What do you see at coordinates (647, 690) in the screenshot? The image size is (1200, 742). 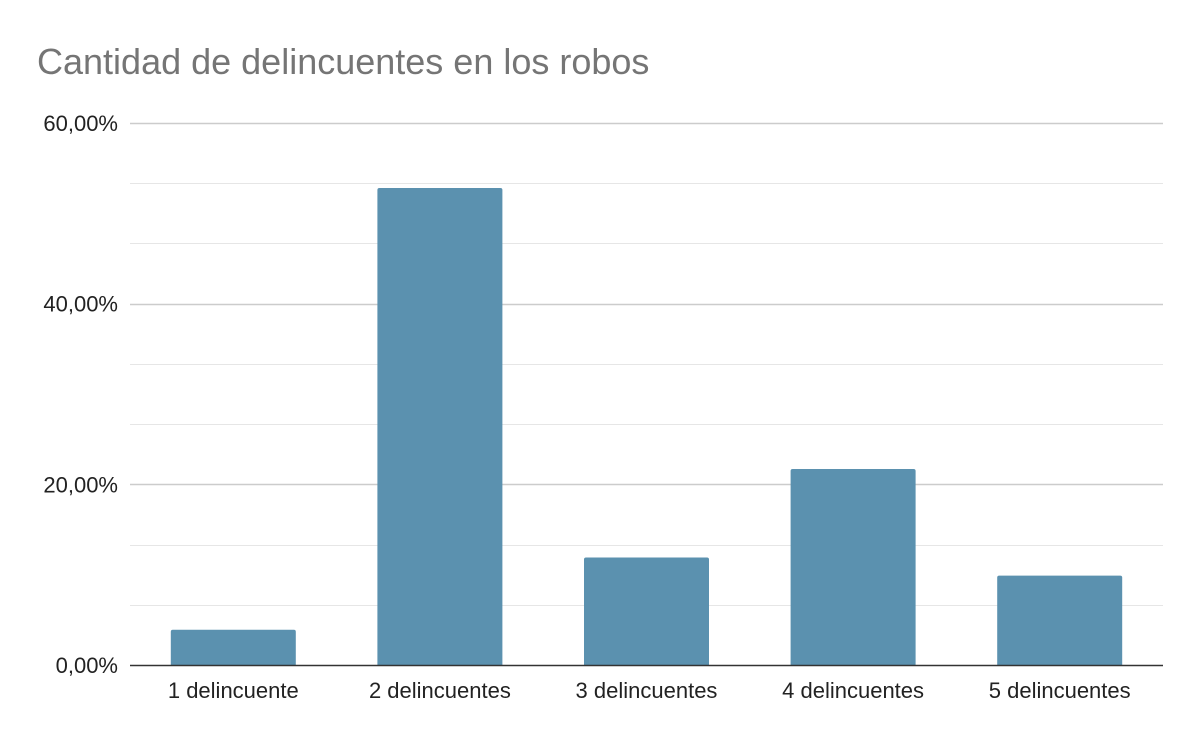 I see `x-tick-label: 3 delincuentes` at bounding box center [647, 690].